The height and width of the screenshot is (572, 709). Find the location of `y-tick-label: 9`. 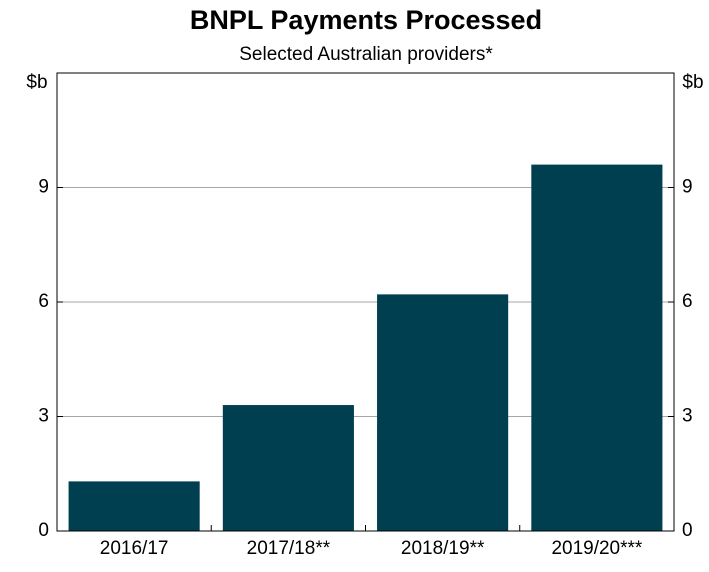

y-tick-label: 9 is located at coordinates (43, 187).